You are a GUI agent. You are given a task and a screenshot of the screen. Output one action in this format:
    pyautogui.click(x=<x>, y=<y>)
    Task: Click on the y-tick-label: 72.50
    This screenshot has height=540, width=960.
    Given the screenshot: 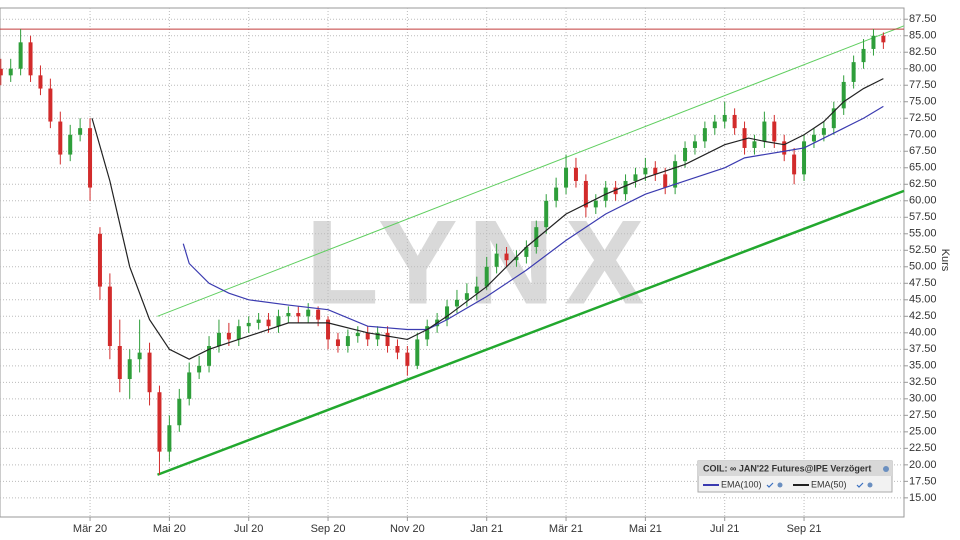 What is the action you would take?
    pyautogui.click(x=923, y=118)
    